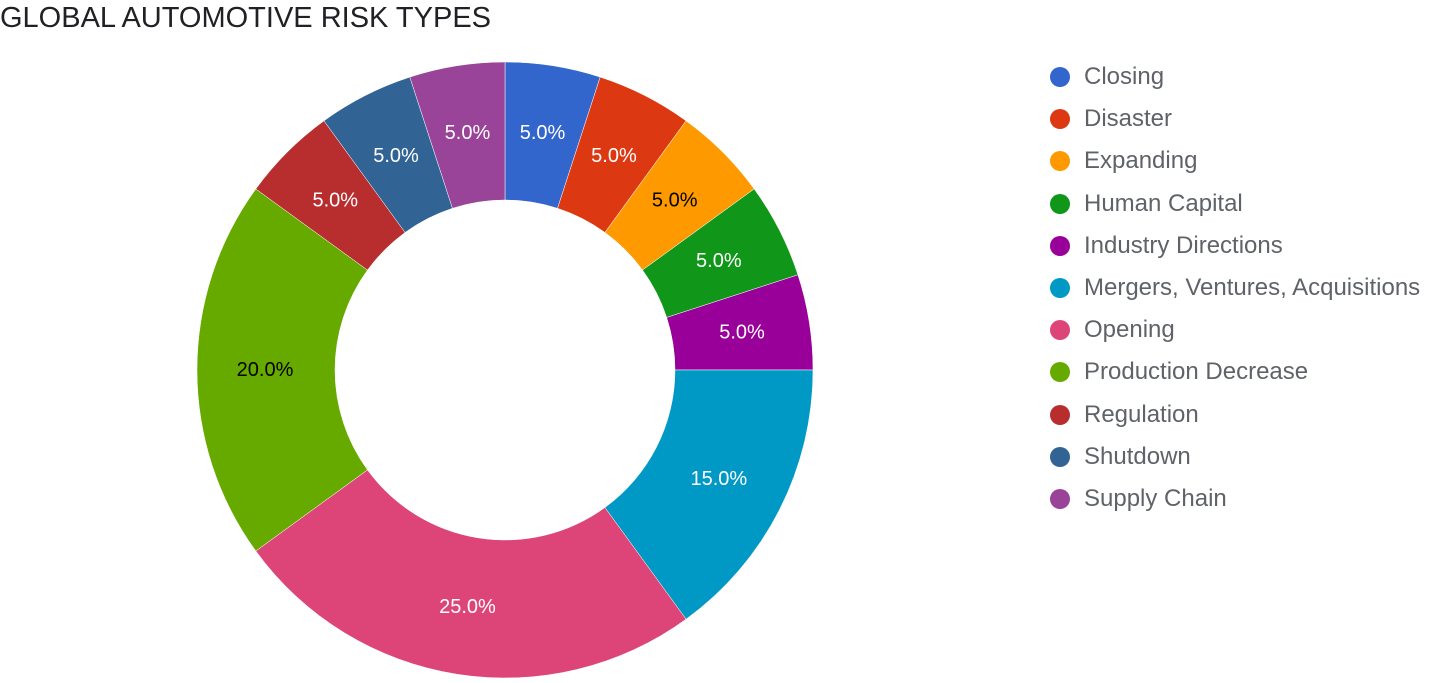  What do you see at coordinates (335, 200) in the screenshot?
I see `slice-label-regulation: 5.0%` at bounding box center [335, 200].